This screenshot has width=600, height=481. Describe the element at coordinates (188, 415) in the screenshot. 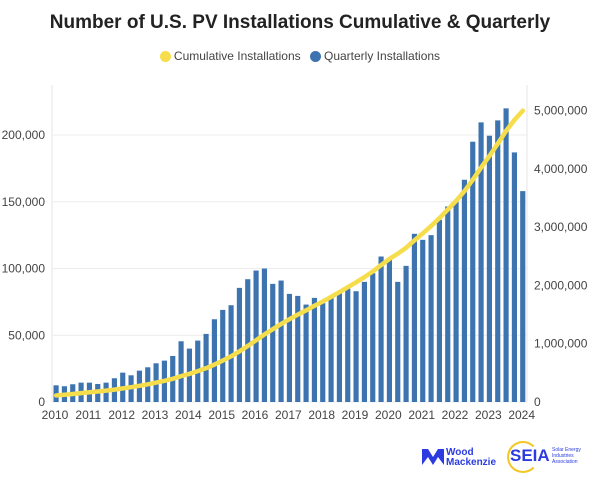

I see `x-tick-label: 2014` at that location.